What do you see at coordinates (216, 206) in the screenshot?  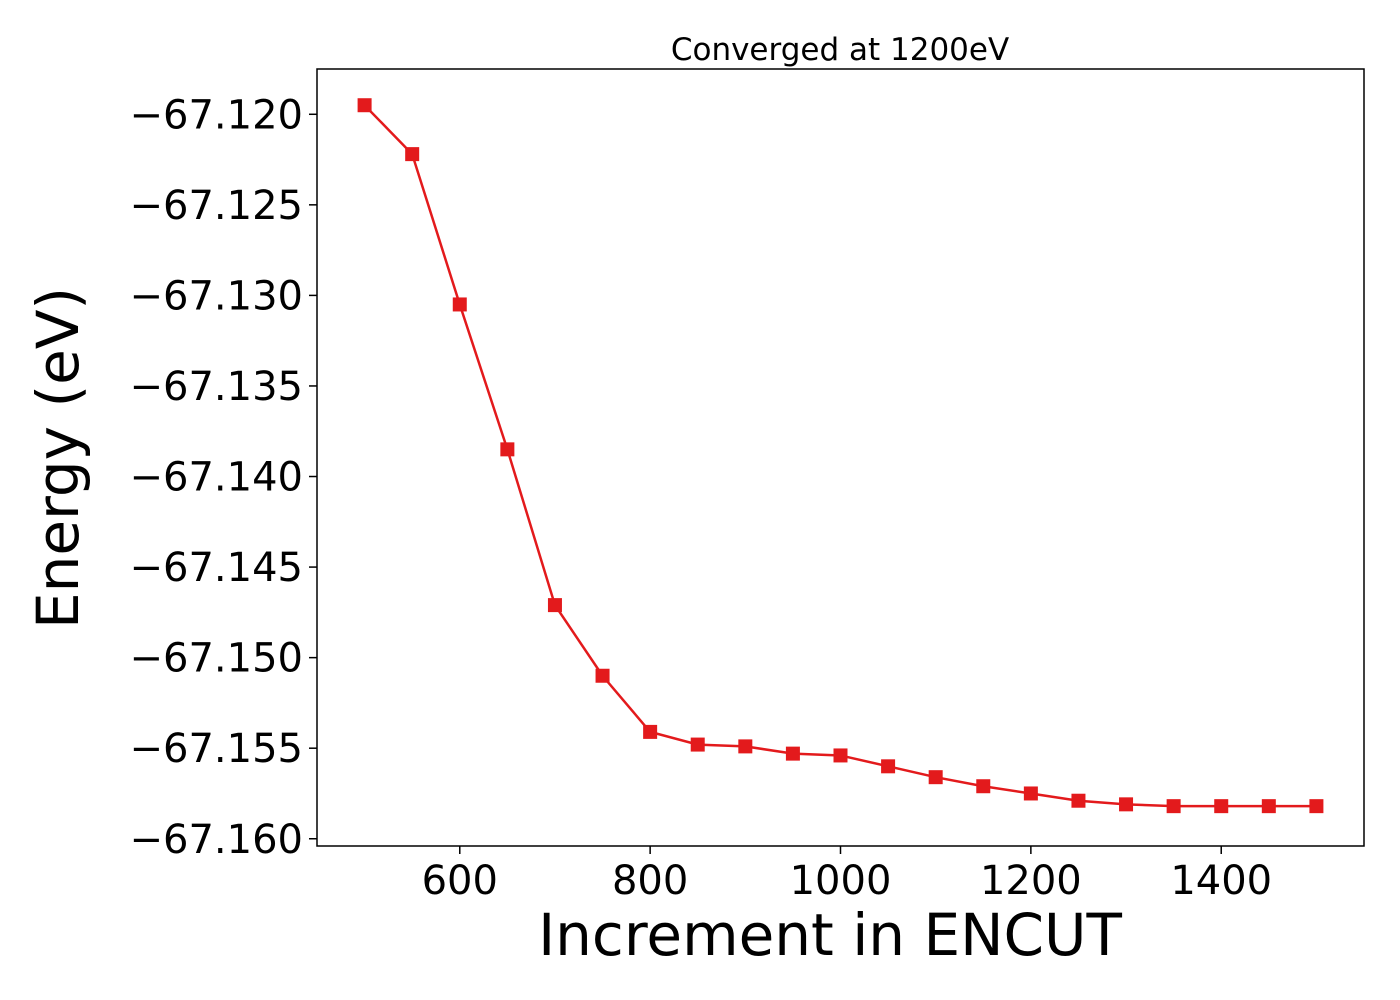 I see `y-tick-label: −67.125` at bounding box center [216, 206].